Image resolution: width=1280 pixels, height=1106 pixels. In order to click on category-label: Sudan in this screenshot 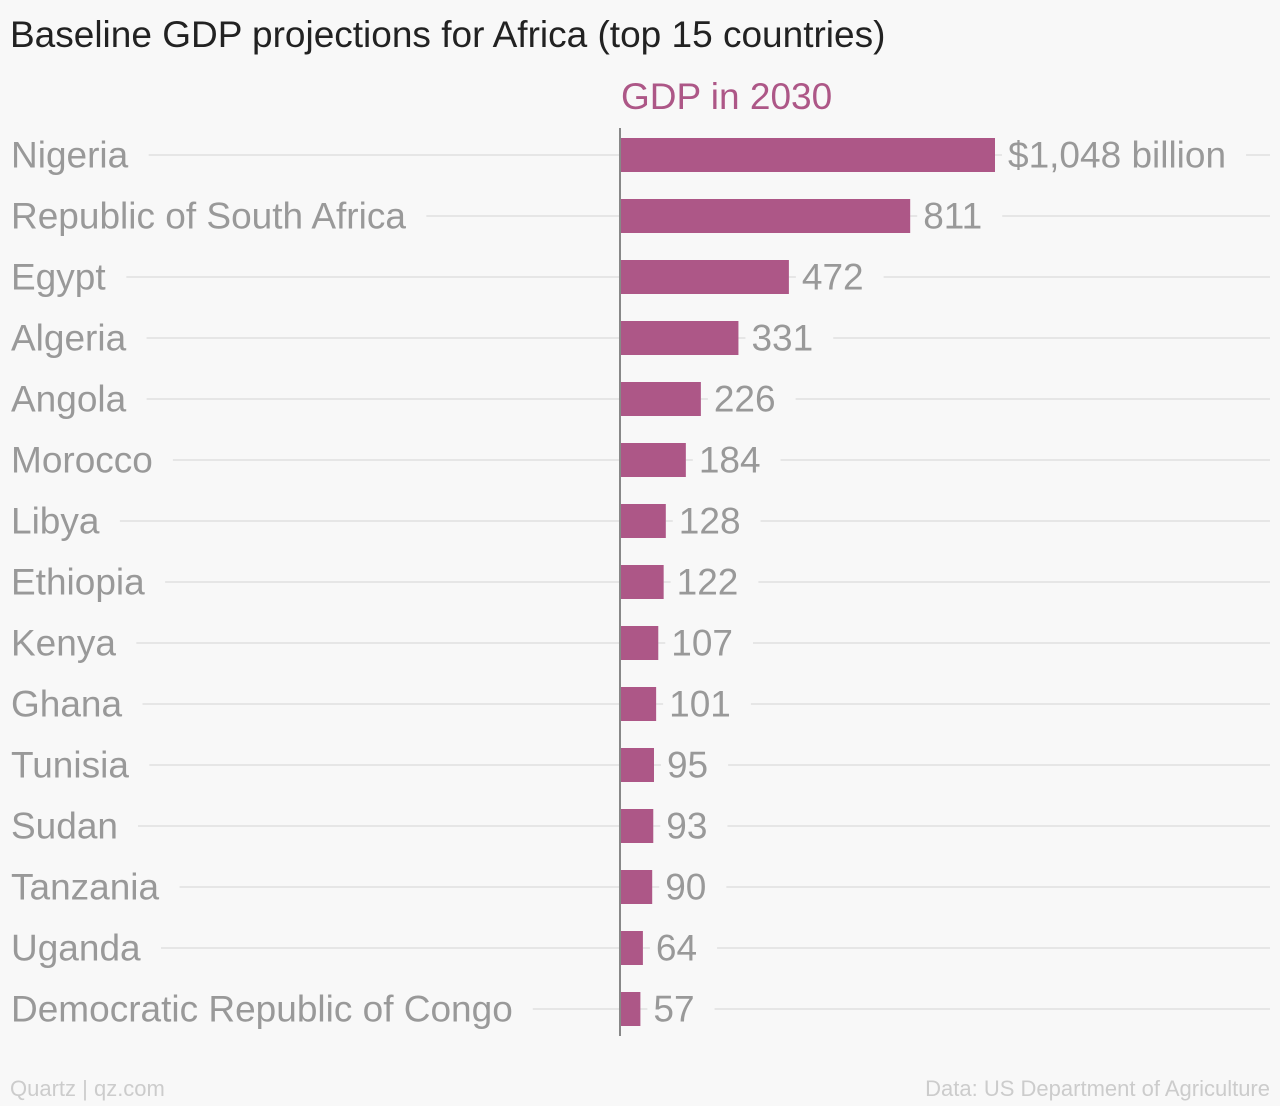, I will do `click(64, 826)`.